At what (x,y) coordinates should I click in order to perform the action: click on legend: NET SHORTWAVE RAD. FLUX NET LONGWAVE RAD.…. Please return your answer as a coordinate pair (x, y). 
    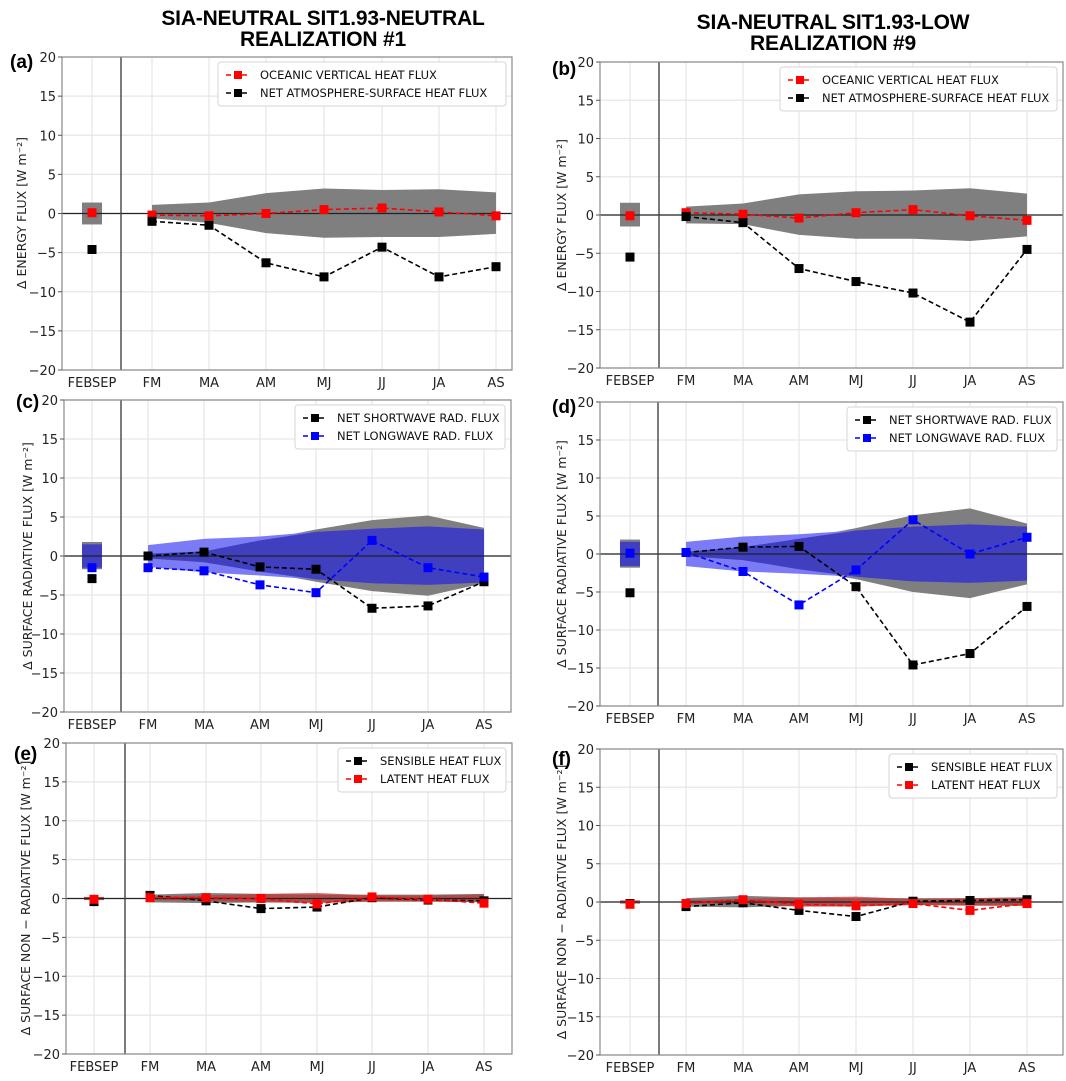
    Looking at the image, I should click on (952, 429).